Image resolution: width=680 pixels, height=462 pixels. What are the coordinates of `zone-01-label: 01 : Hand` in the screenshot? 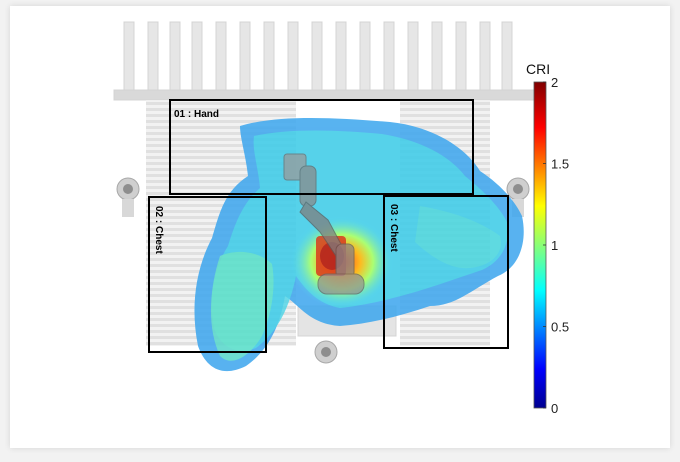 It's located at (196, 114).